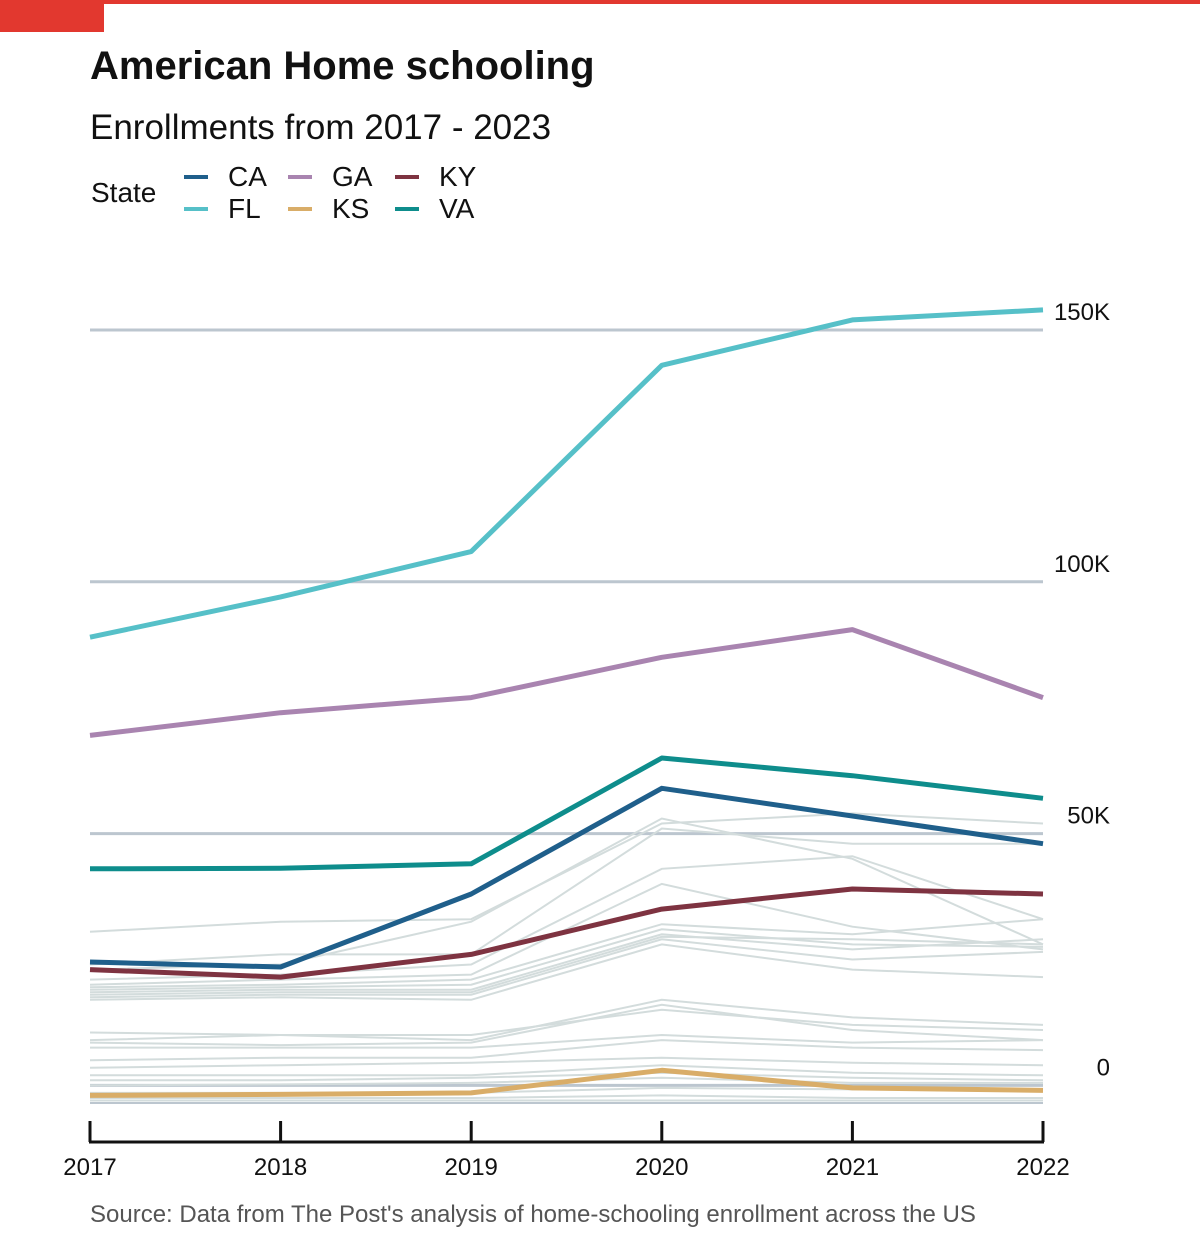 This screenshot has height=1237, width=1200. I want to click on top-accent-bar, so click(600, 2).